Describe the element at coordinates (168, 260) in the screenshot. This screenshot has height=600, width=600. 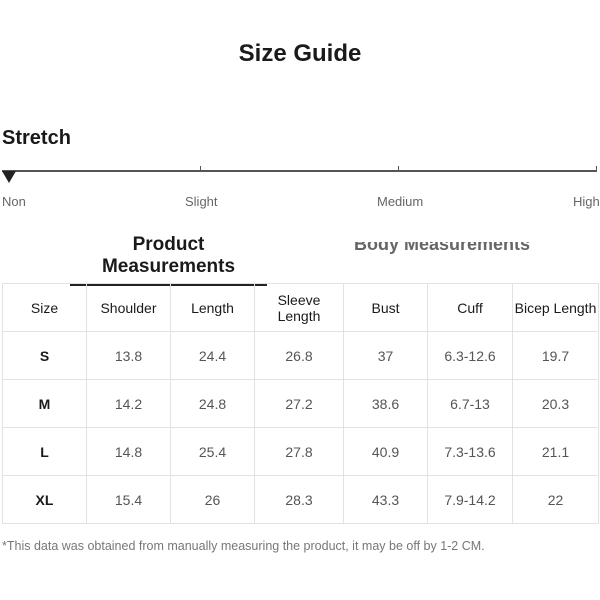
I see `tab-product-measurements: Product Measurements` at that location.